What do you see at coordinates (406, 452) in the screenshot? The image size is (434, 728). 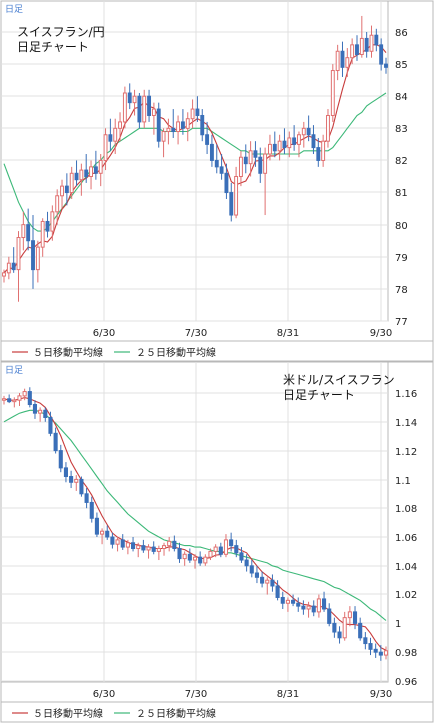 I see `y-tick-label: 1.12` at bounding box center [406, 452].